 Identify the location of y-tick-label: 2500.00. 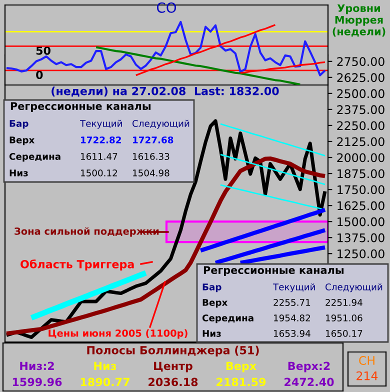
(360, 93).